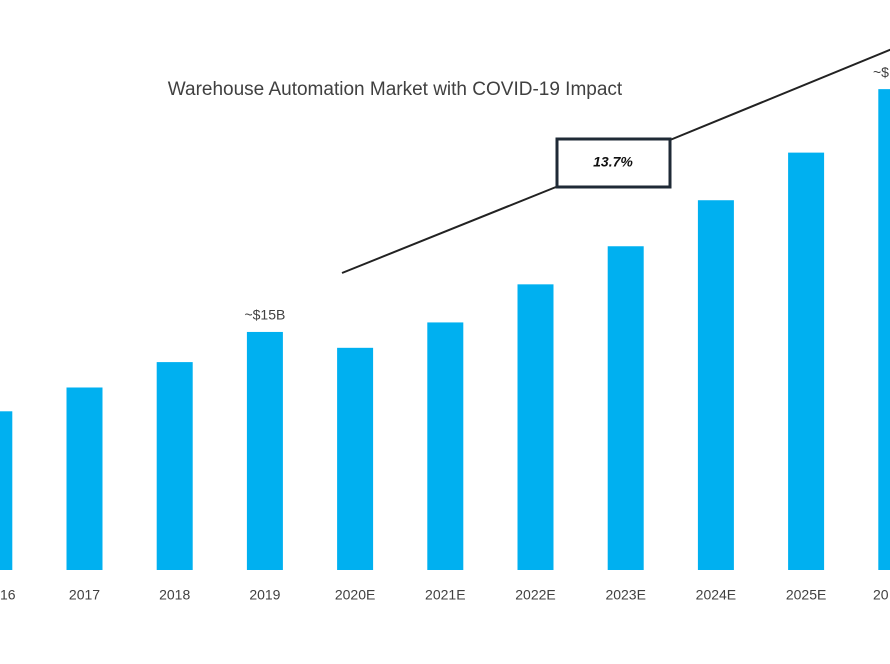 This screenshot has width=890, height=664. I want to click on x-tick-label: 2022E, so click(535, 595).